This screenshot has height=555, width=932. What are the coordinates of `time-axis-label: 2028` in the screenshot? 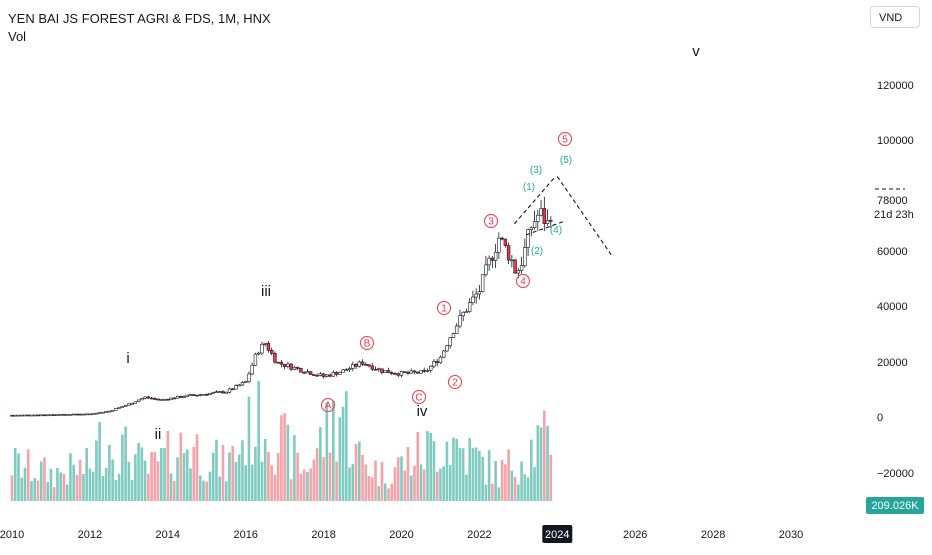 It's located at (713, 535).